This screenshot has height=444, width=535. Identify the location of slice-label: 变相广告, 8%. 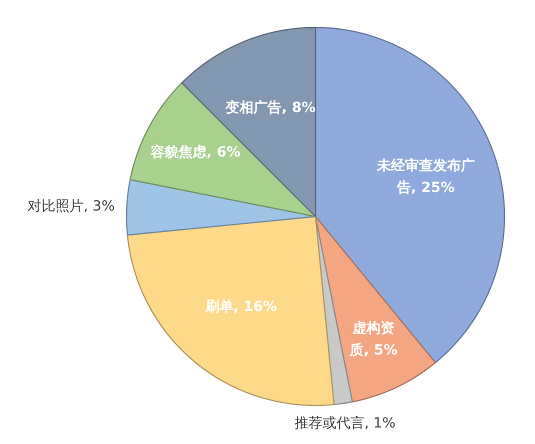
(270, 107).